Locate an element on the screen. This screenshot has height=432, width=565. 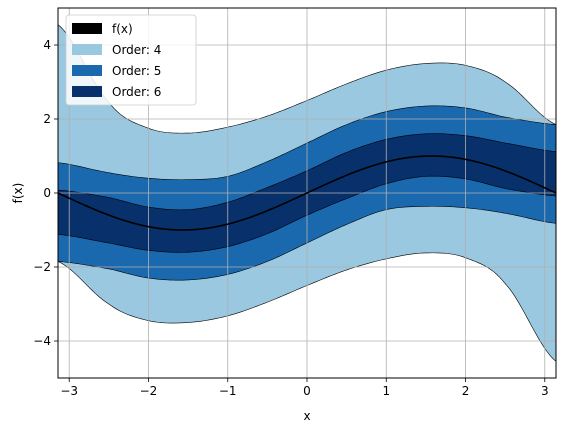
y-axis-label: f(x) is located at coordinates (18, 193).